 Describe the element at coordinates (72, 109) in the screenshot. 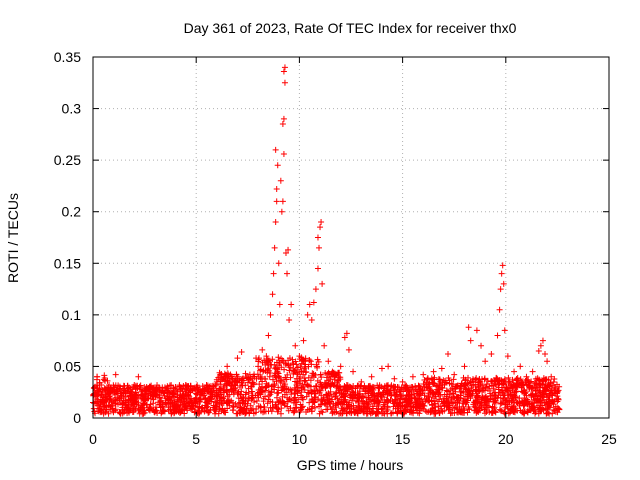

I see `y-tick-label: 0.3` at that location.